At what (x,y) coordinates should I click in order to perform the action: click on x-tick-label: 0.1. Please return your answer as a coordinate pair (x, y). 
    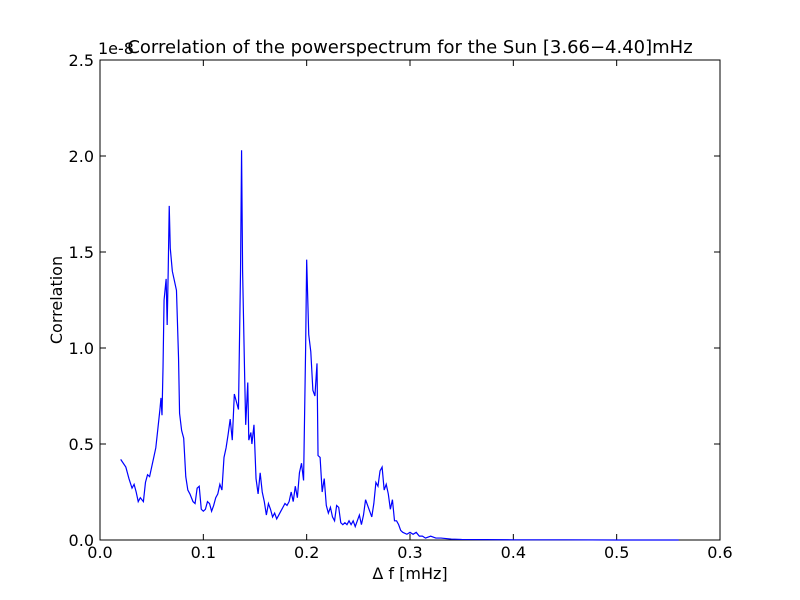
    Looking at the image, I should click on (203, 552).